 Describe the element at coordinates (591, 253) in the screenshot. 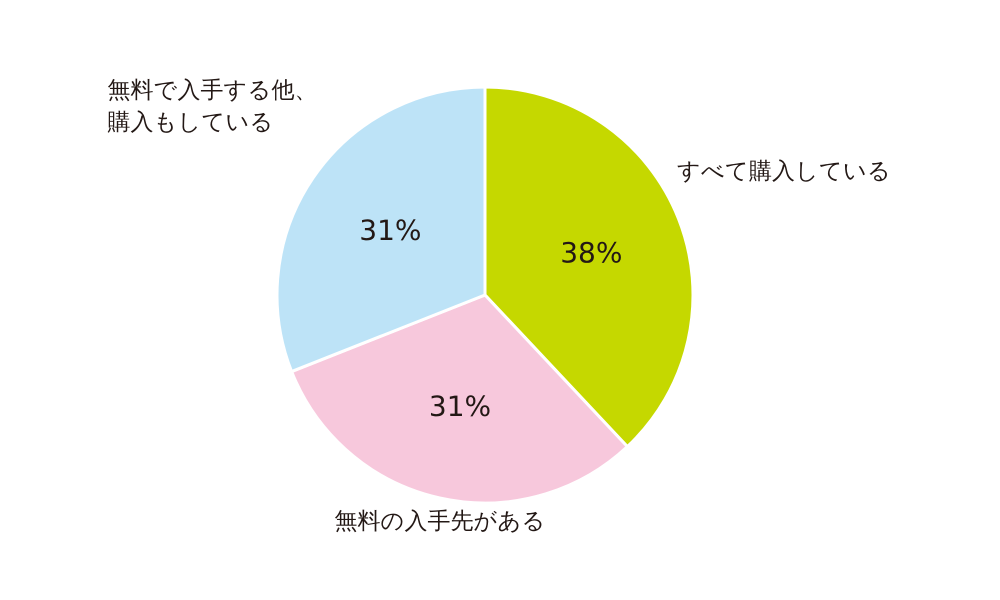

I see `data-label: 38%` at that location.